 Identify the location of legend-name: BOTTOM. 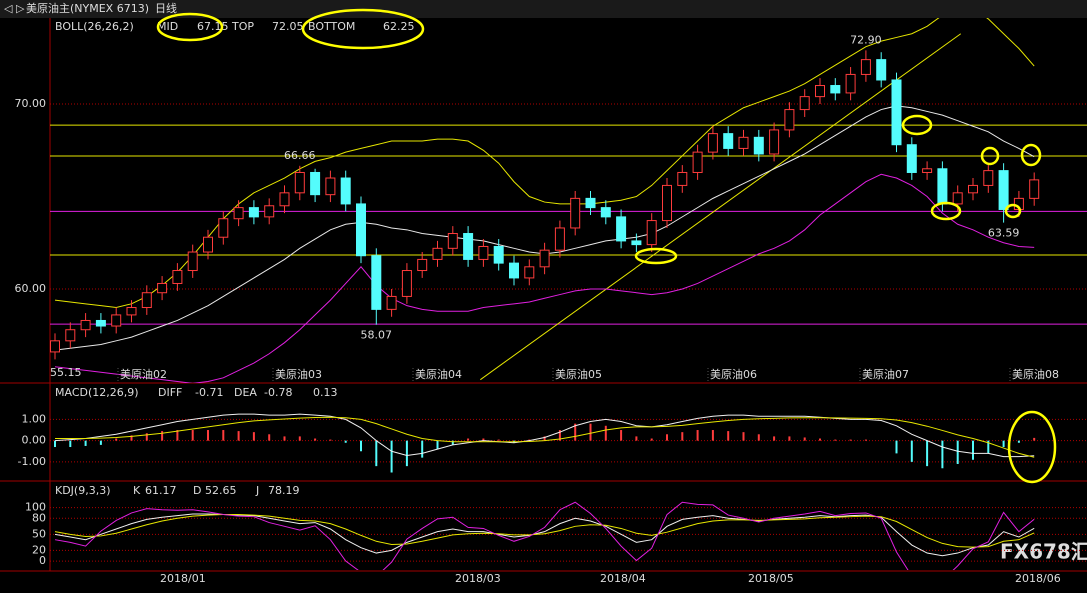
(331, 26).